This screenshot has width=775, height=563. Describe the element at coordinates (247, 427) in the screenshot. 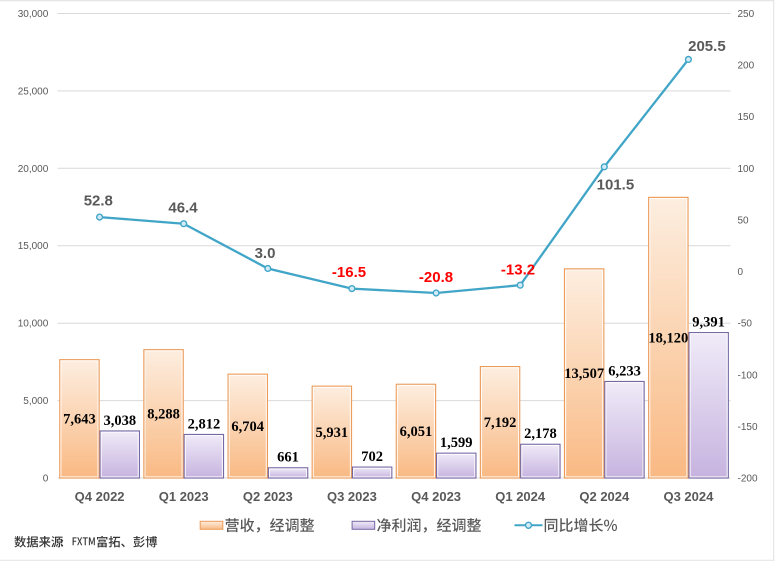

I see `svg-text: 6,704` at that location.